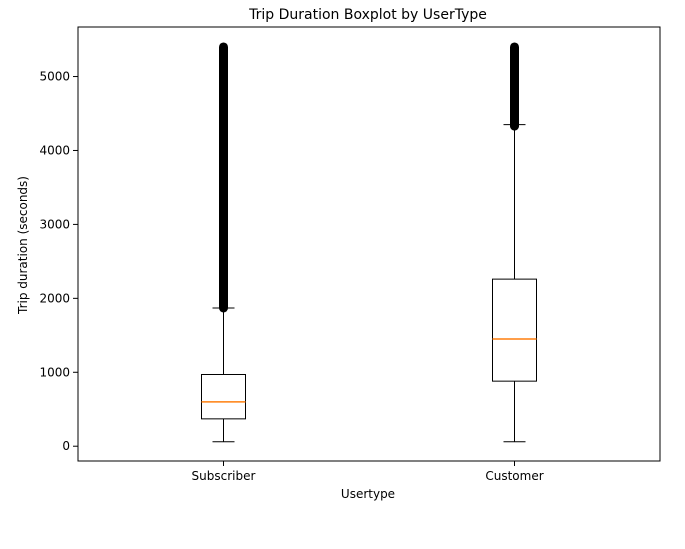  Describe the element at coordinates (54, 77) in the screenshot. I see `y-tick-label: 5000` at that location.